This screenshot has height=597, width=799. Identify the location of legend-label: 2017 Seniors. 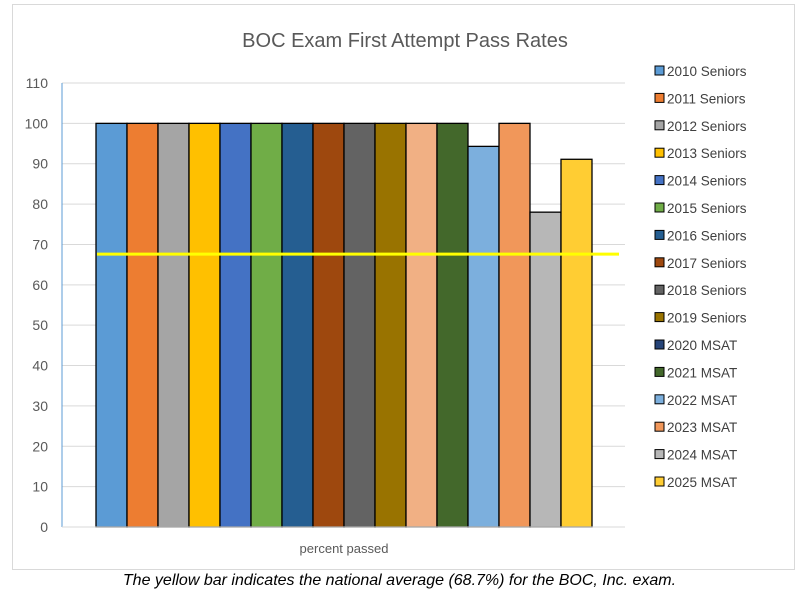
(707, 263).